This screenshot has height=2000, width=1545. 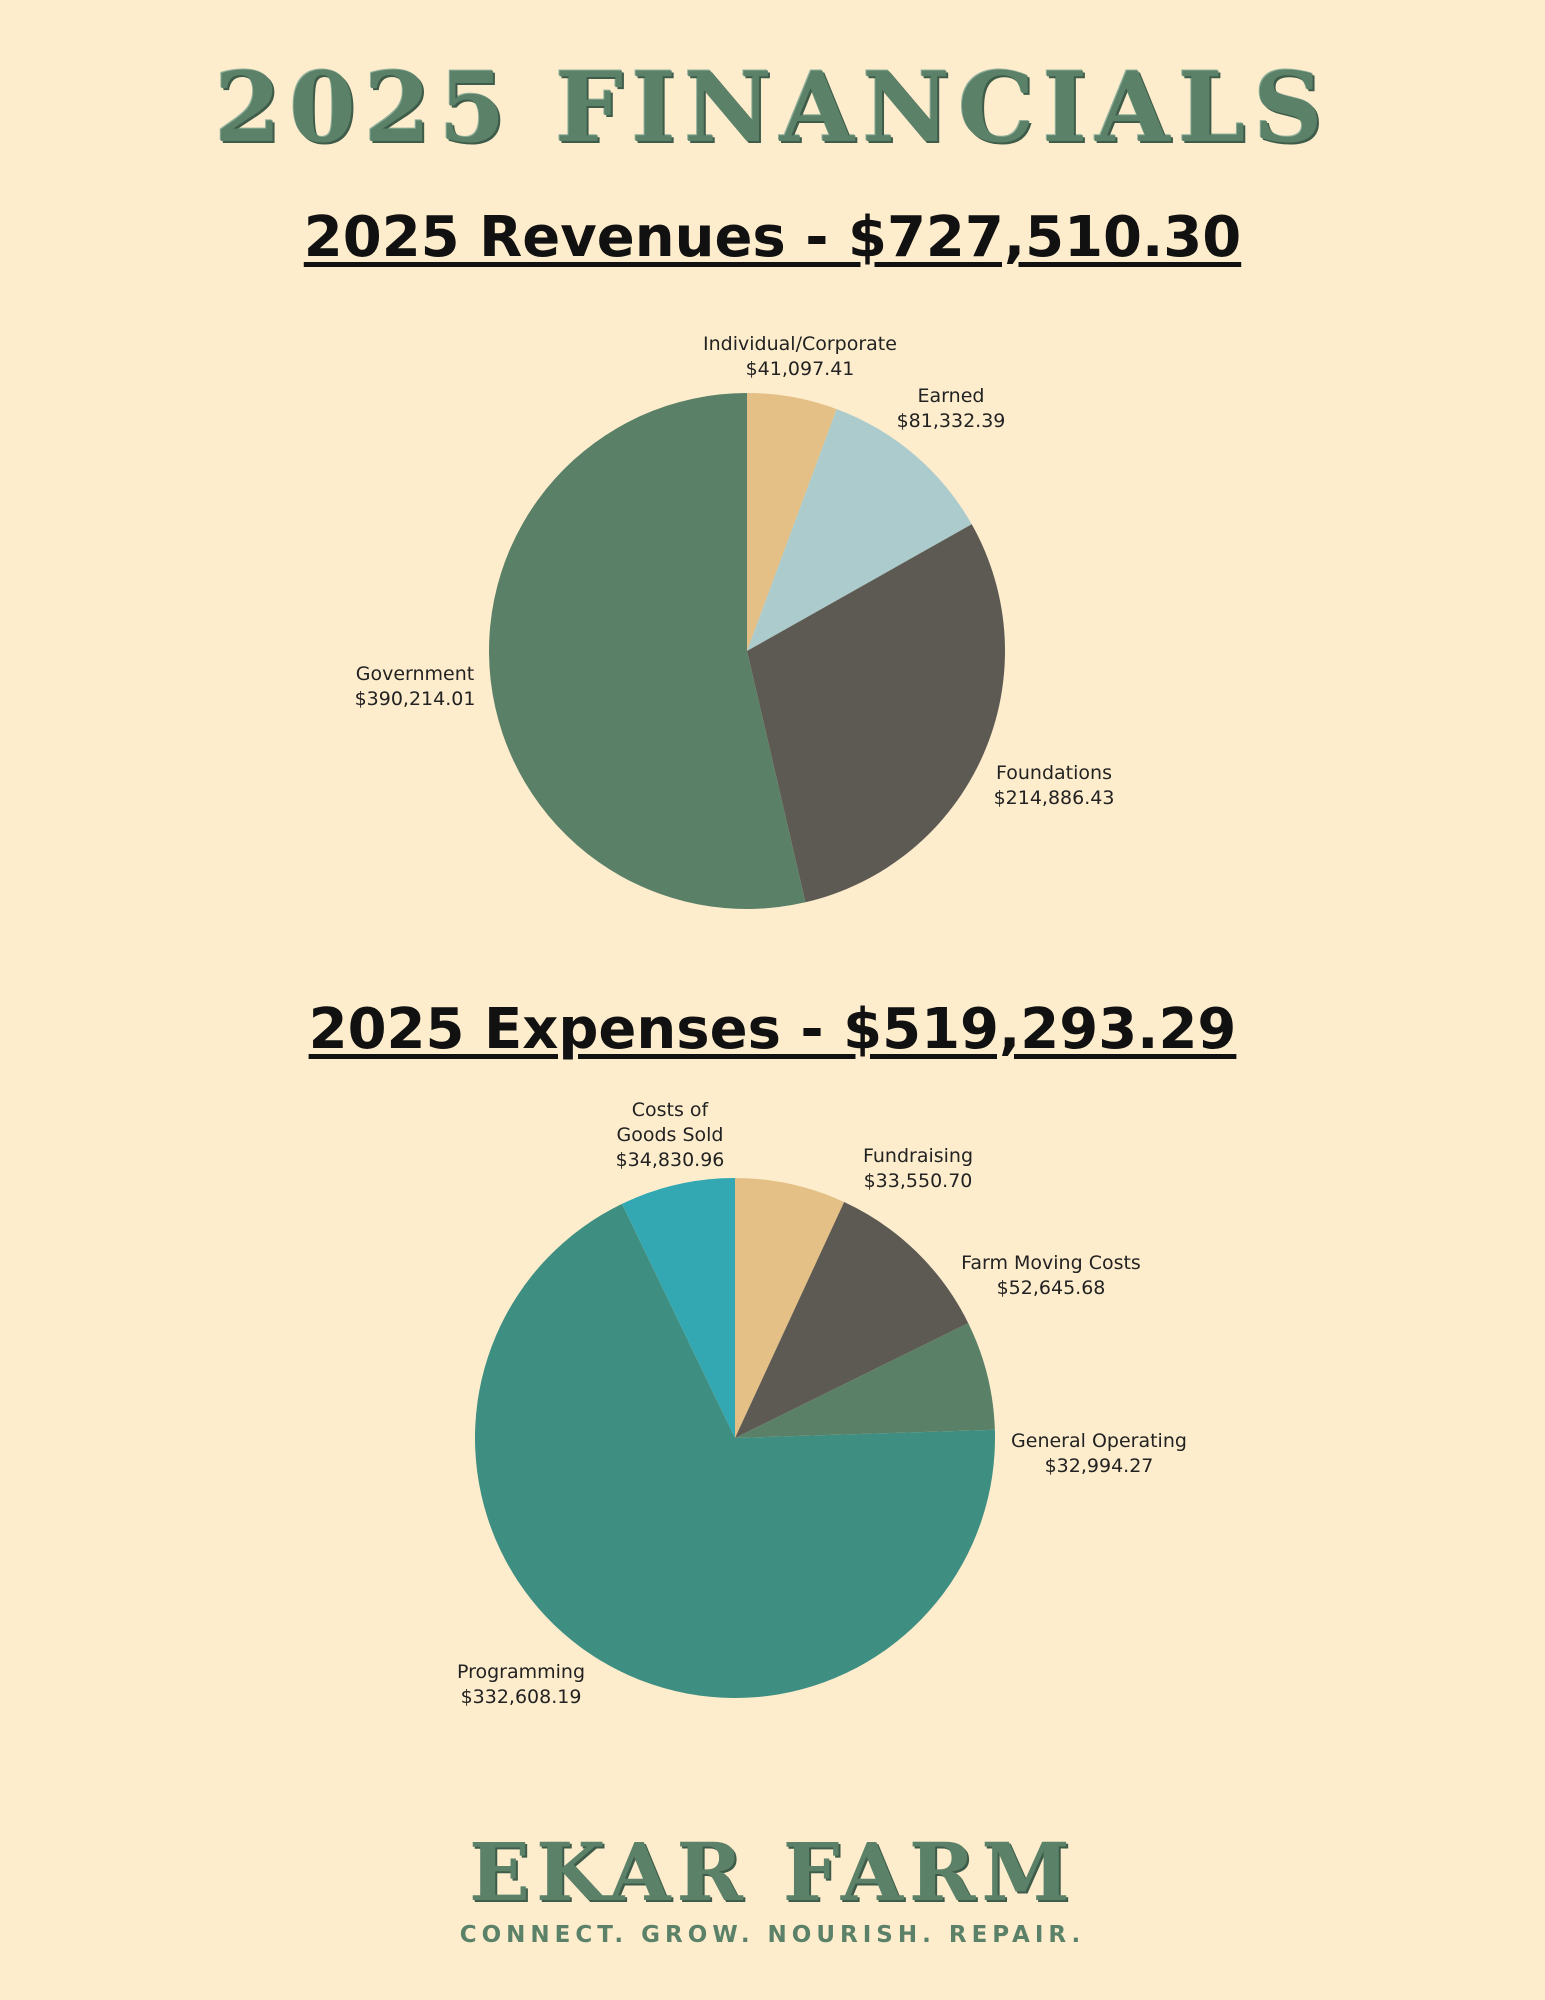 What do you see at coordinates (792, 522) in the screenshot?
I see `pie-slice-individual-corporate` at bounding box center [792, 522].